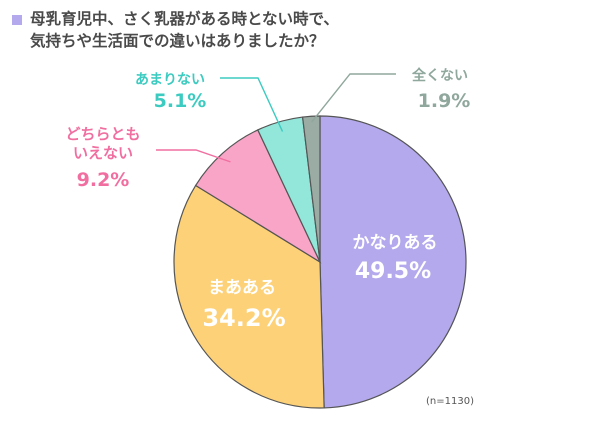 The height and width of the screenshot is (438, 600). I want to click on value-slice-1: 34.2%, so click(243, 318).